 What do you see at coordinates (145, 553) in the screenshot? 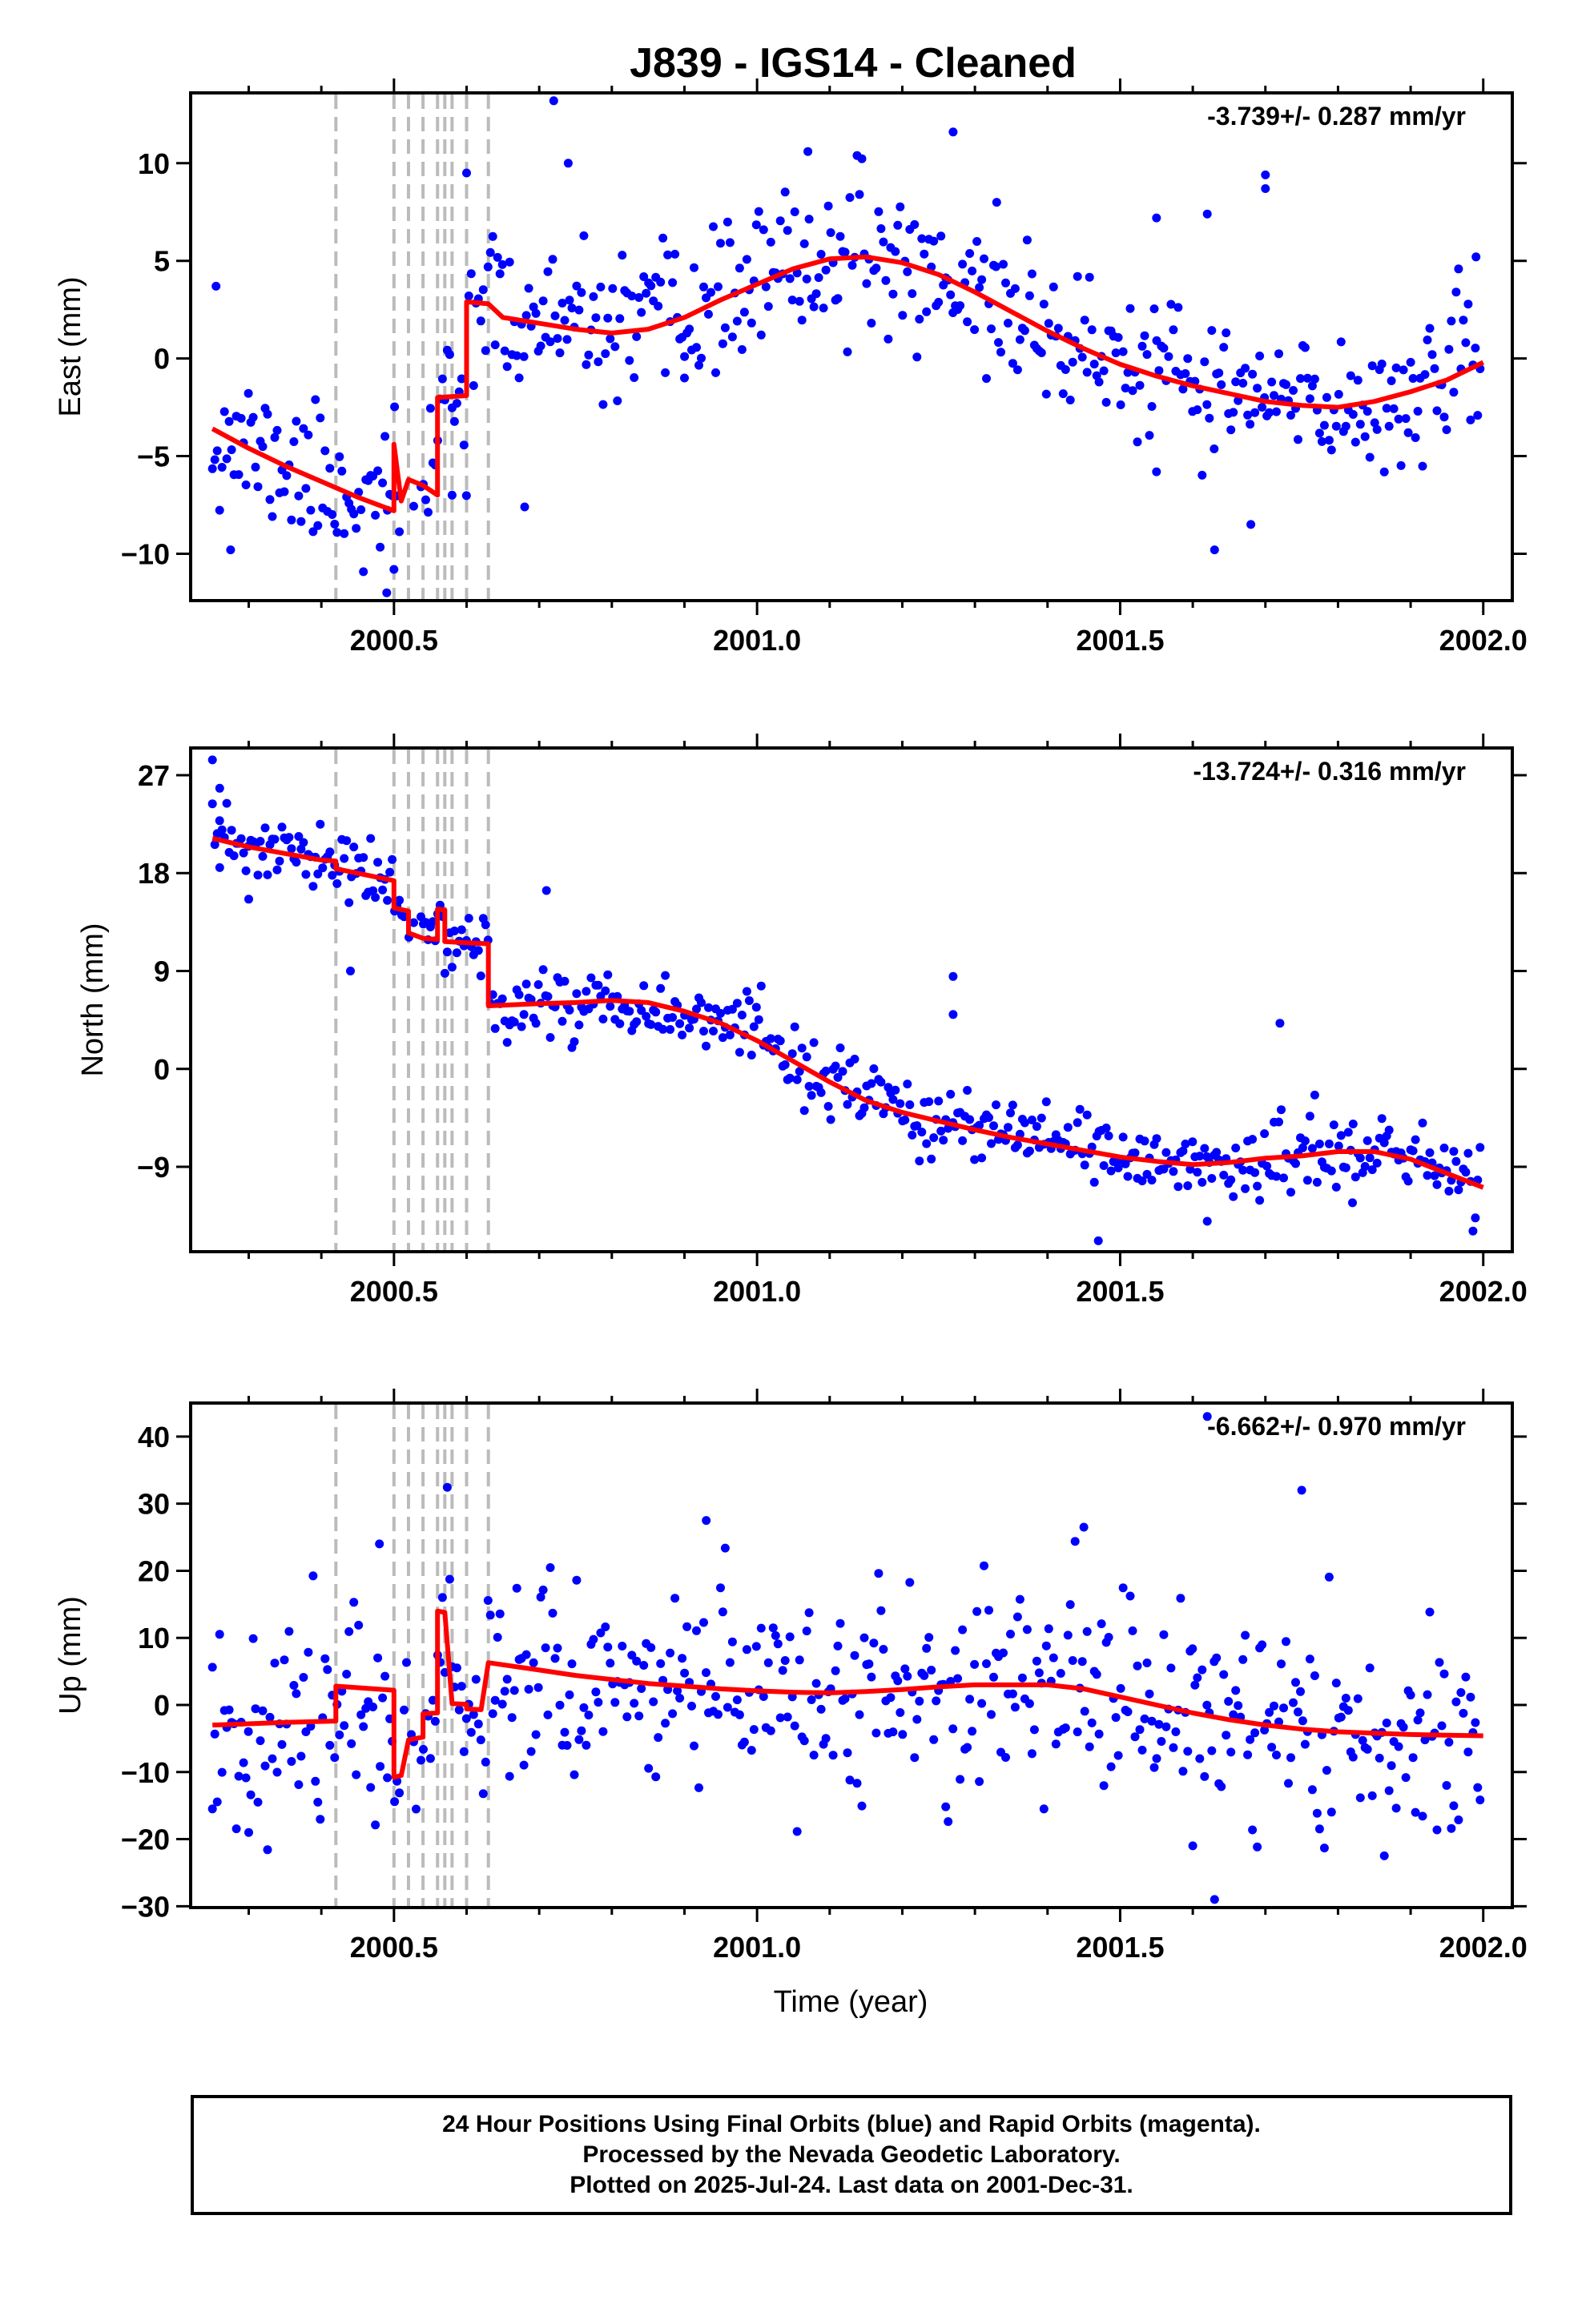
I see `y-tick-label: −10` at bounding box center [145, 553].